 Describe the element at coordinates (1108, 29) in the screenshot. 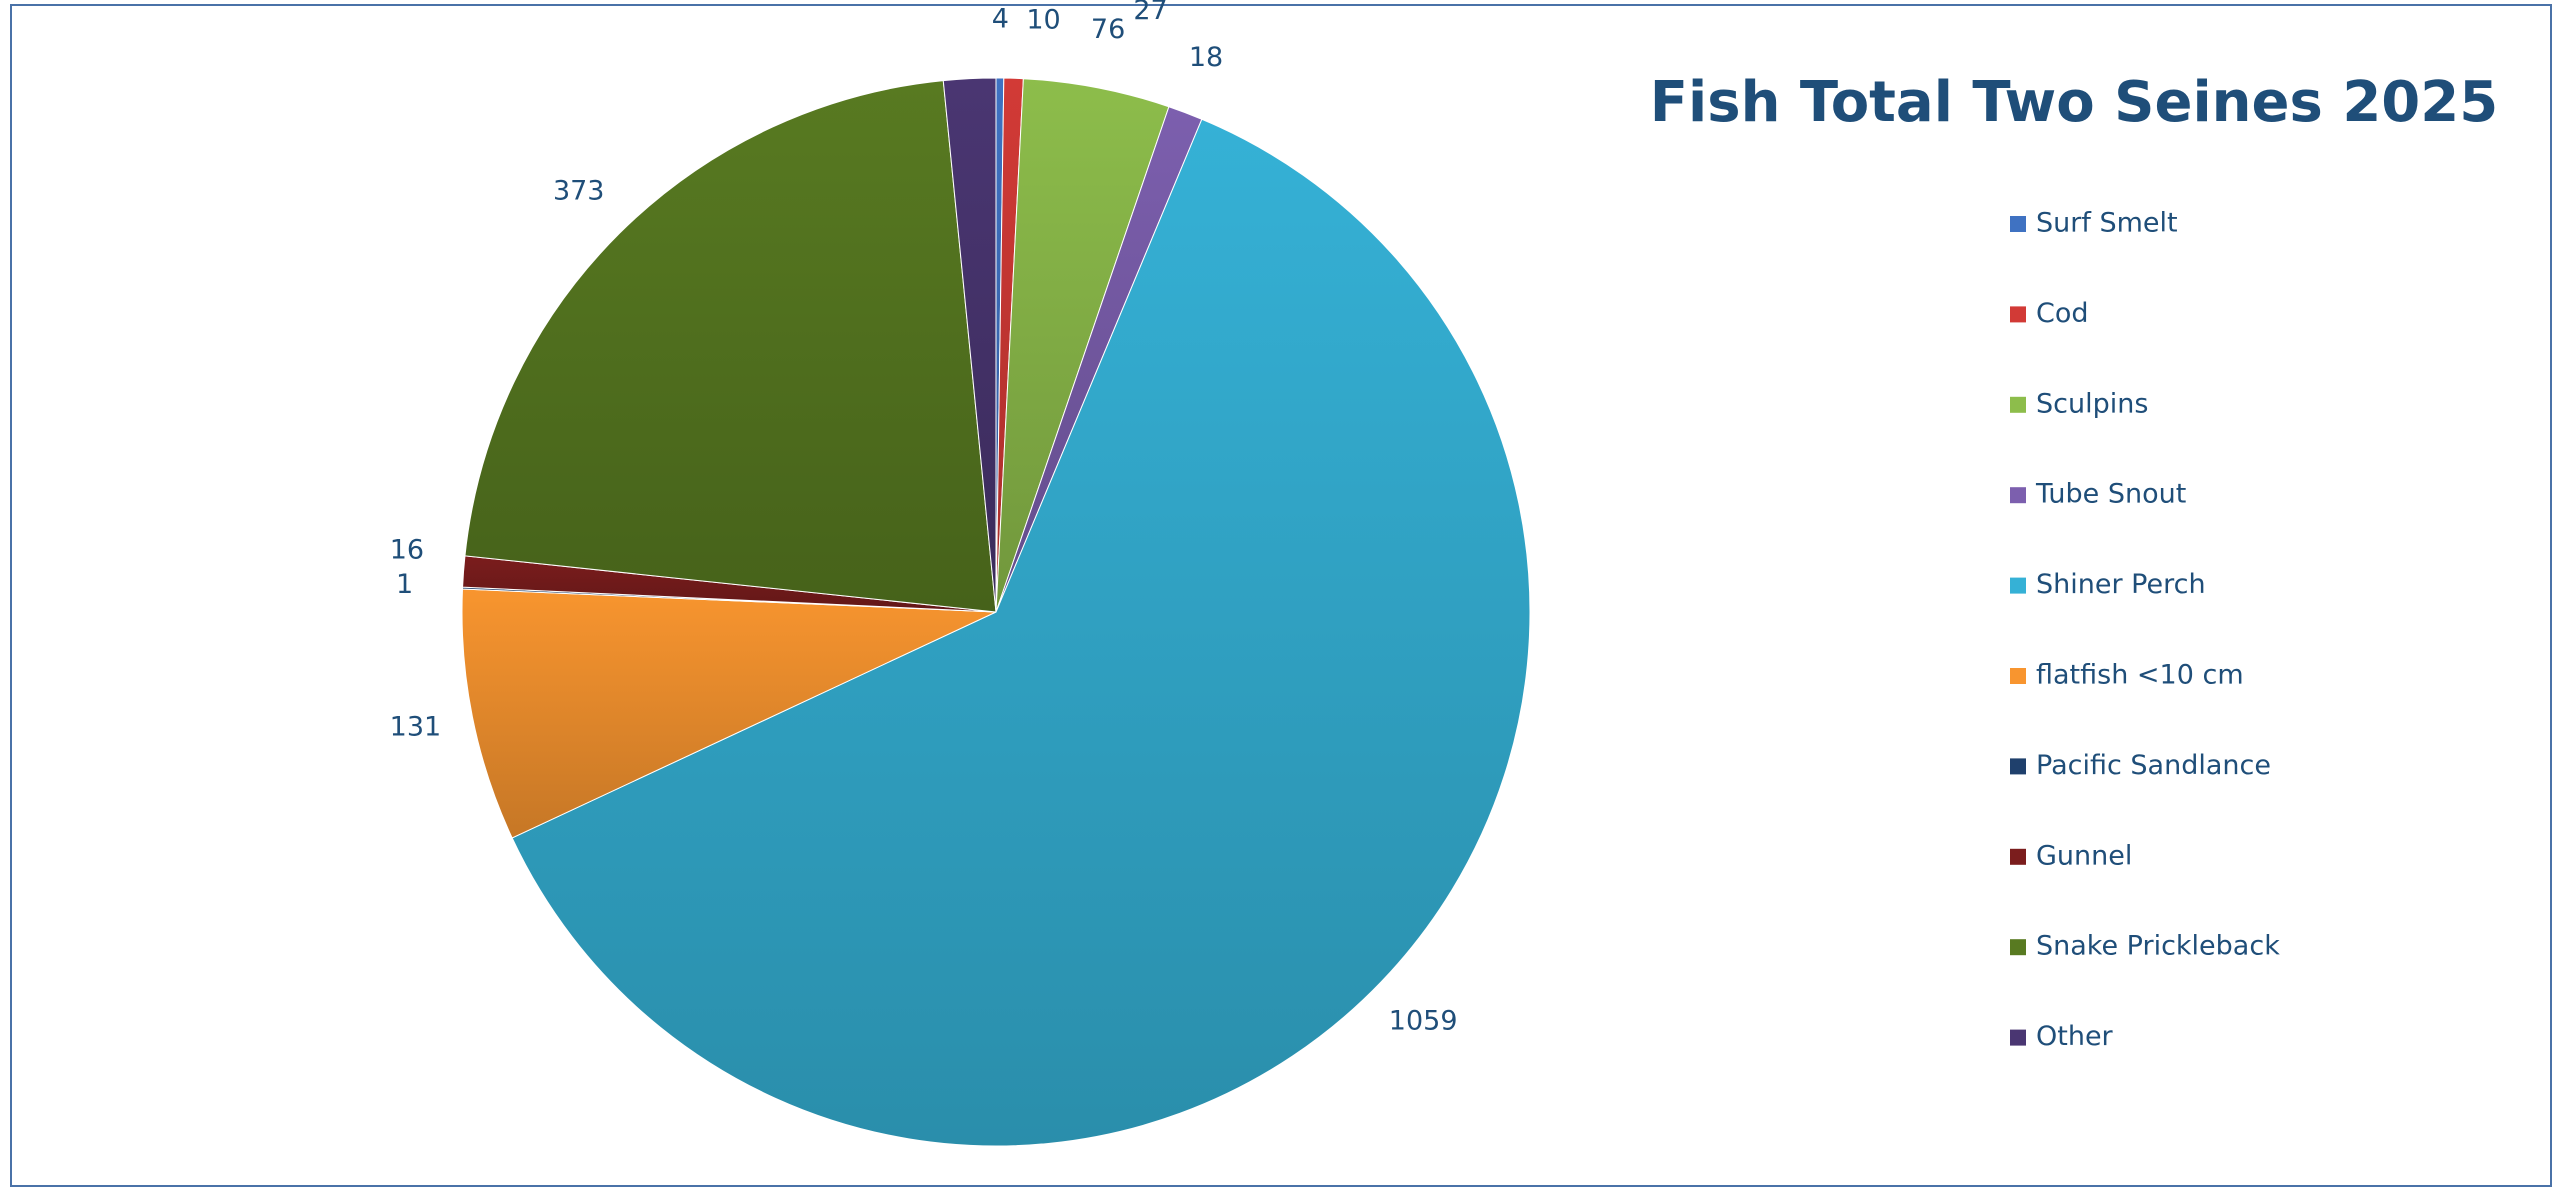

I see `data-label: 76` at that location.